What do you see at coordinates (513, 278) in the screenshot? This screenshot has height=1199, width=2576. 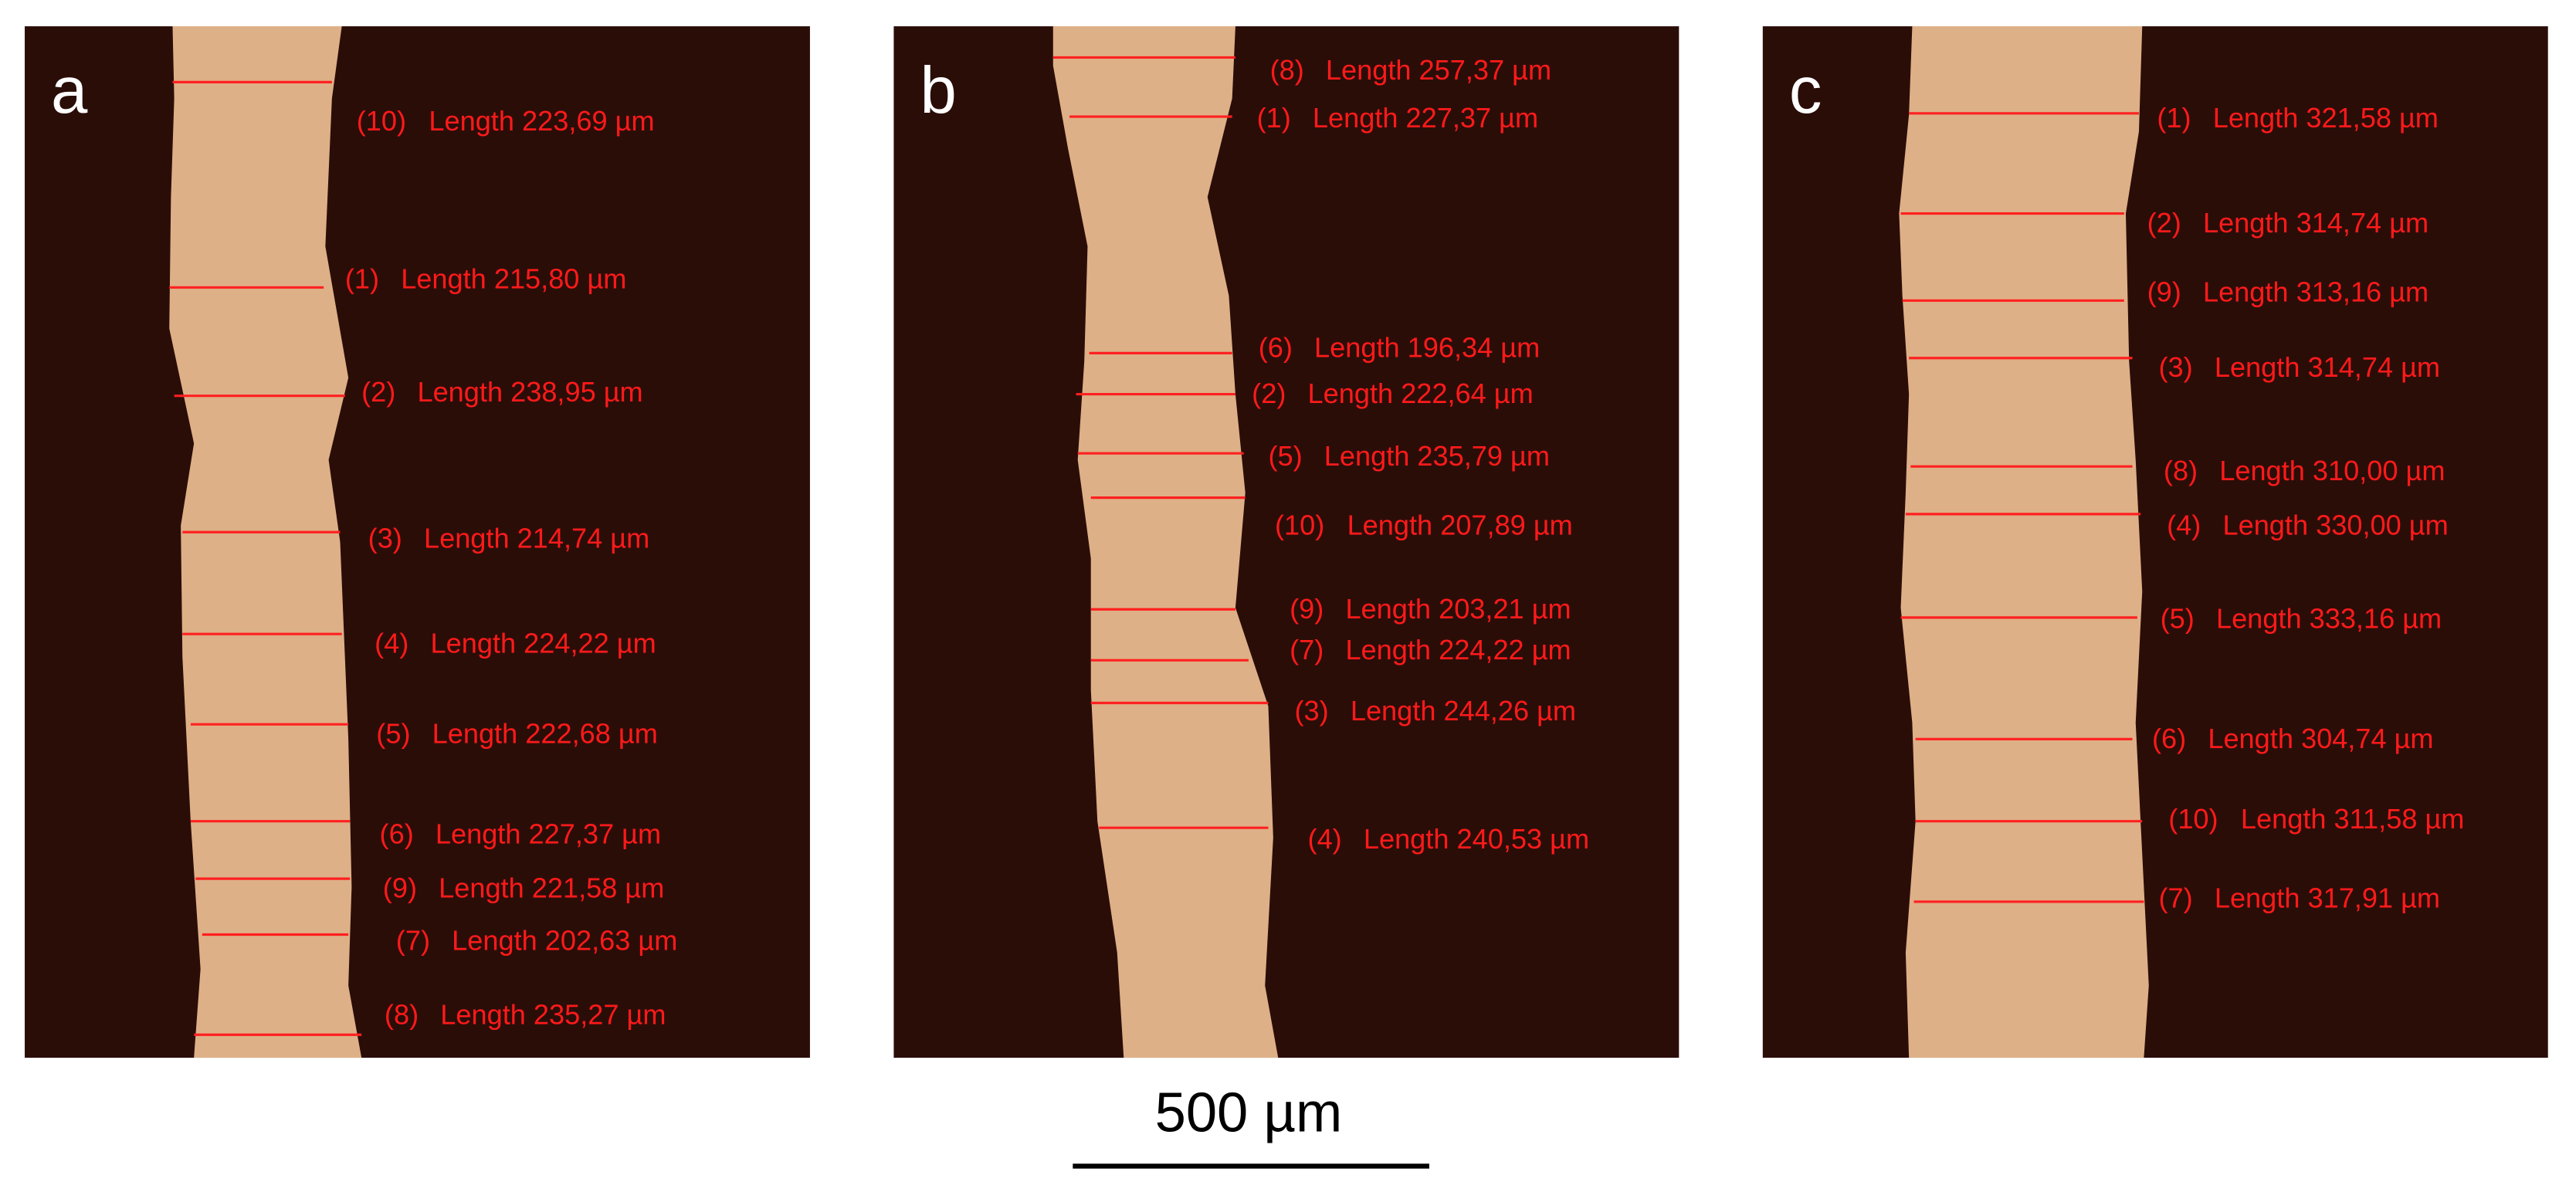 I see `measurement-length: Length 215,80 µm` at bounding box center [513, 278].